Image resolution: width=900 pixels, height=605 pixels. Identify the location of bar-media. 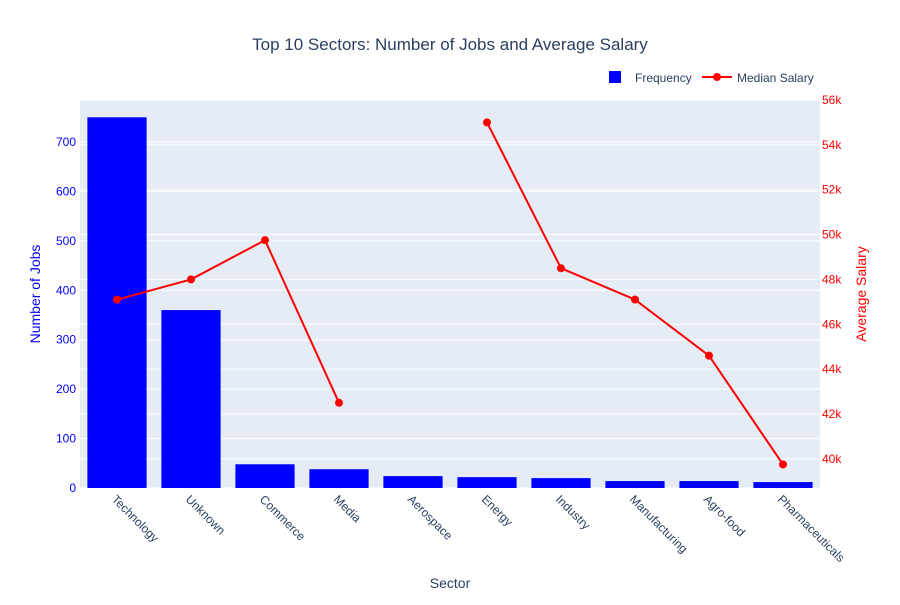
(339, 478).